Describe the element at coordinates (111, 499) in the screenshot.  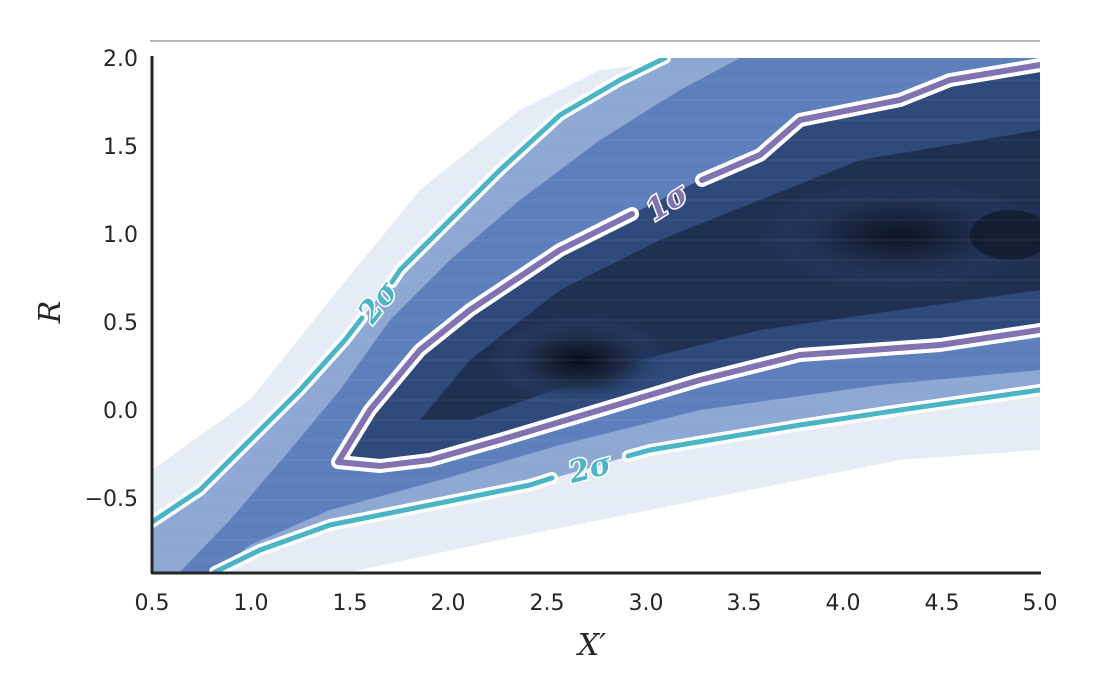
I see `y-tick-label: −0.5` at that location.